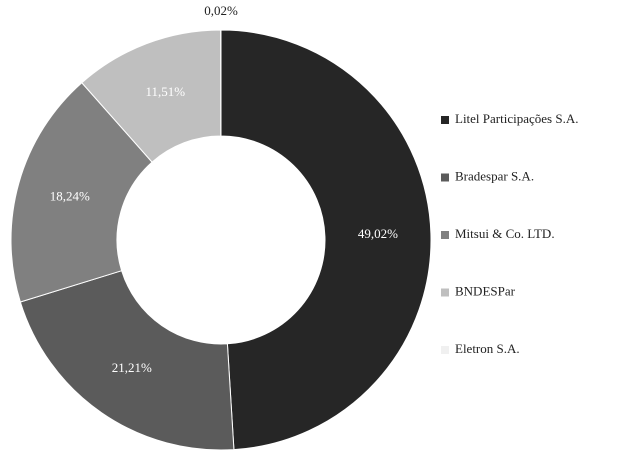 This screenshot has width=626, height=457. I want to click on data-label: 21,21%, so click(132, 367).